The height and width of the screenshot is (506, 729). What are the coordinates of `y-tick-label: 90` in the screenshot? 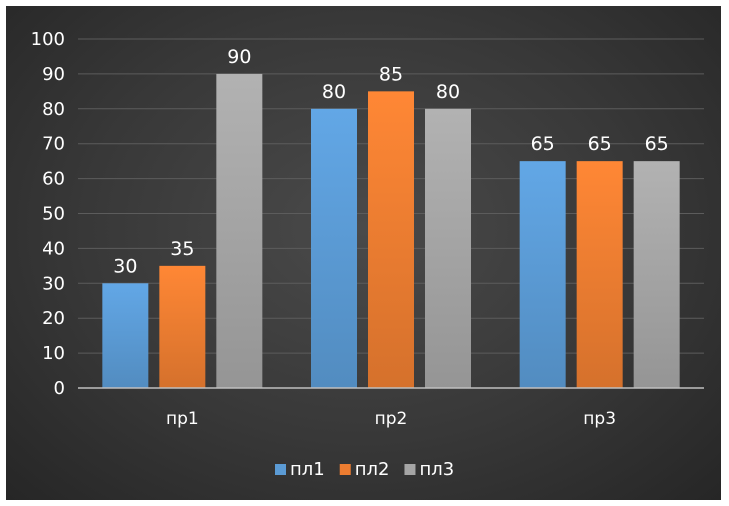 It's located at (53, 74).